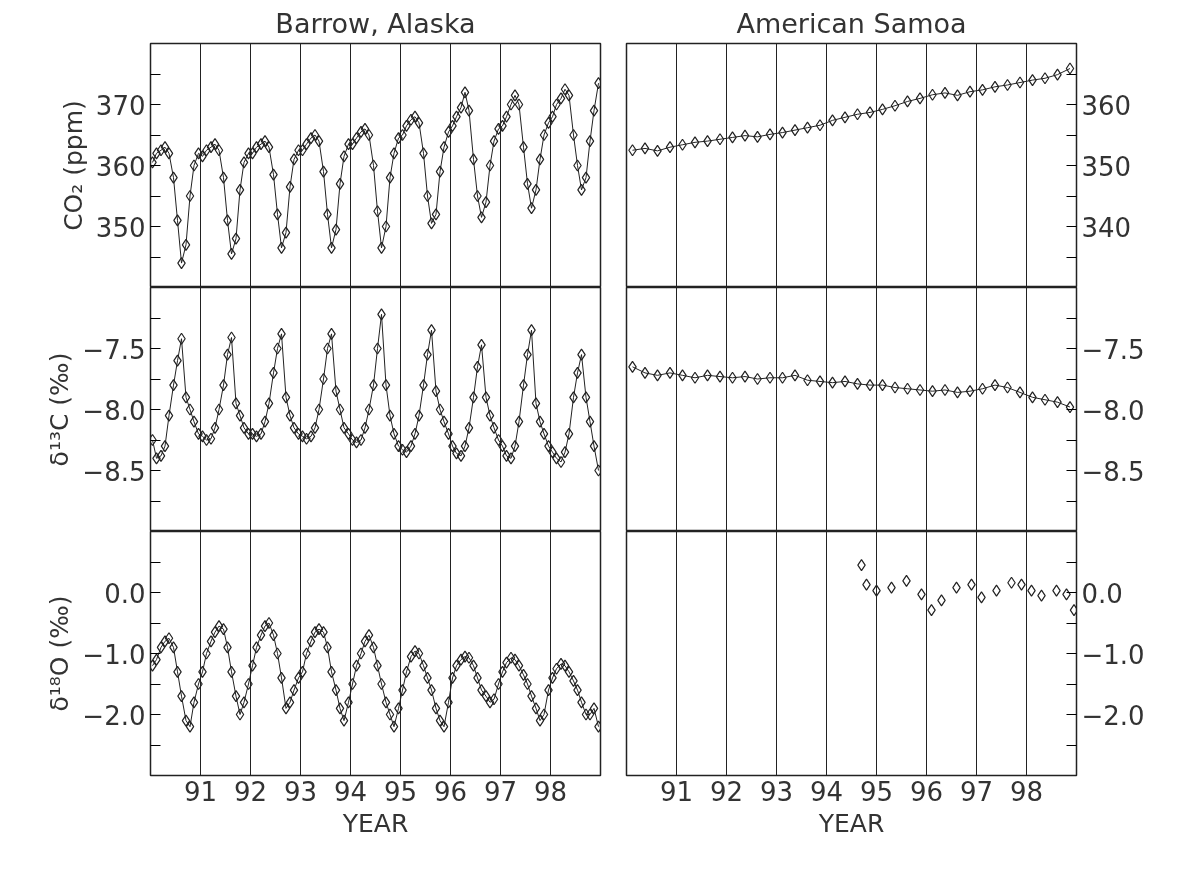 The image size is (1200, 884). What do you see at coordinates (60, 409) in the screenshot?
I see `y-axis-title: δ¹³C (‰)` at bounding box center [60, 409].